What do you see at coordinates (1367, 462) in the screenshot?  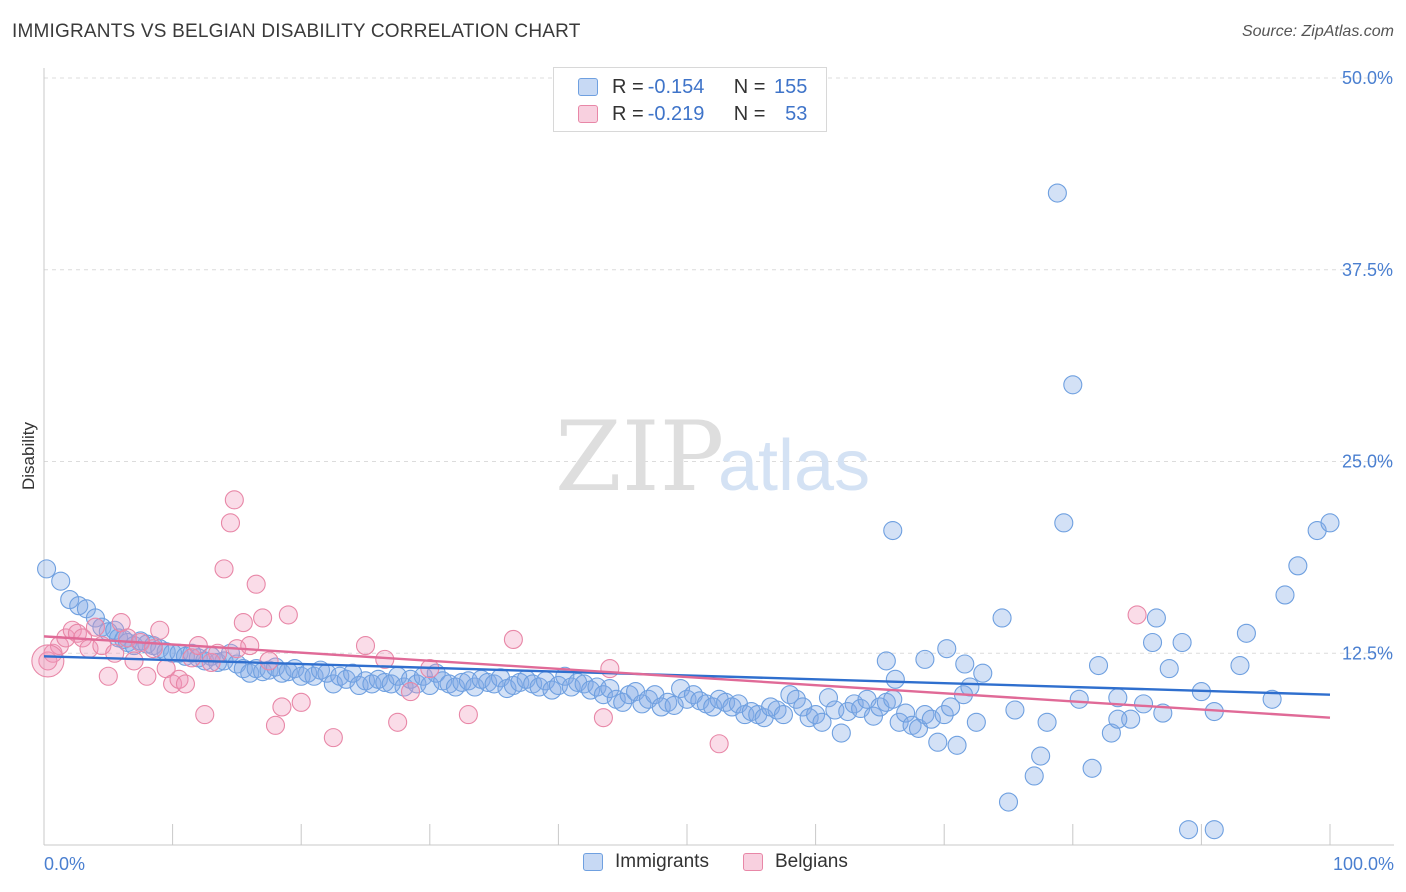 I see `y-tick-label: 25.0%` at bounding box center [1367, 462].